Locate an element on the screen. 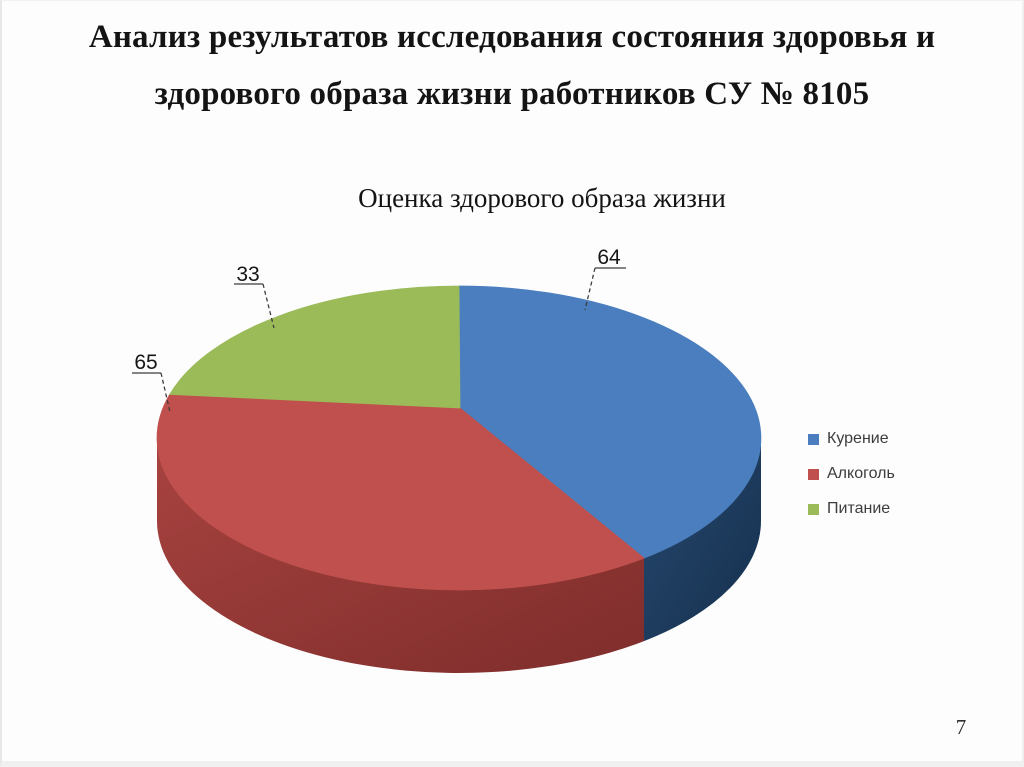 The height and width of the screenshot is (767, 1024). page-number: 7 is located at coordinates (961, 727).